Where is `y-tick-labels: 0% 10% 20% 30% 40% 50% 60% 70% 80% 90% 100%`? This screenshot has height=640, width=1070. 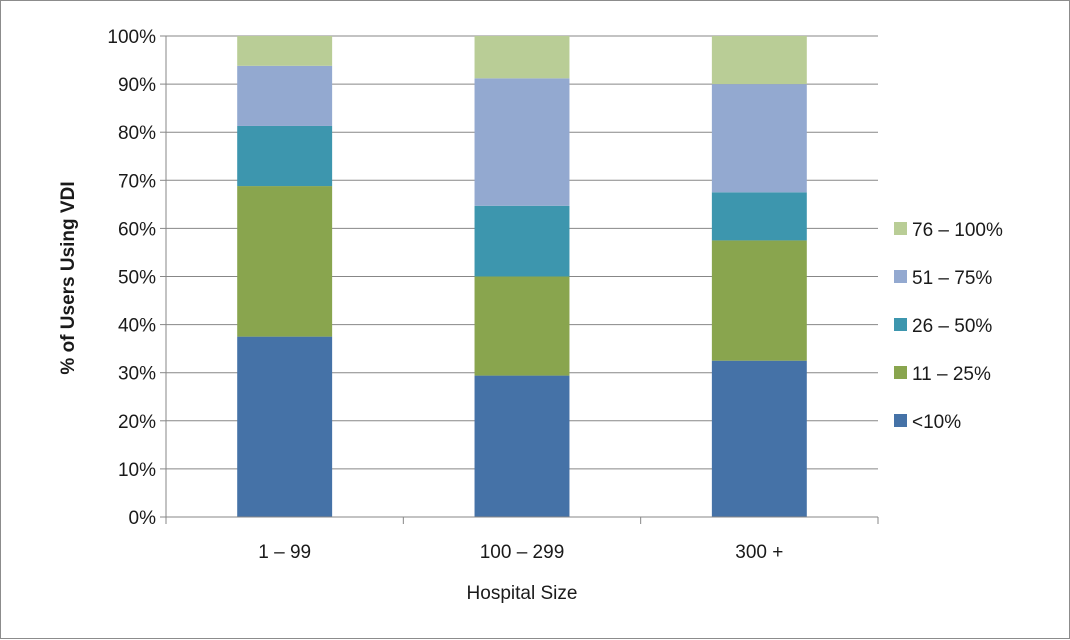 y-tick-labels: 0% 10% 20% 30% 40% 50% 60% 70% 80% 90% 100% is located at coordinates (131, 278).